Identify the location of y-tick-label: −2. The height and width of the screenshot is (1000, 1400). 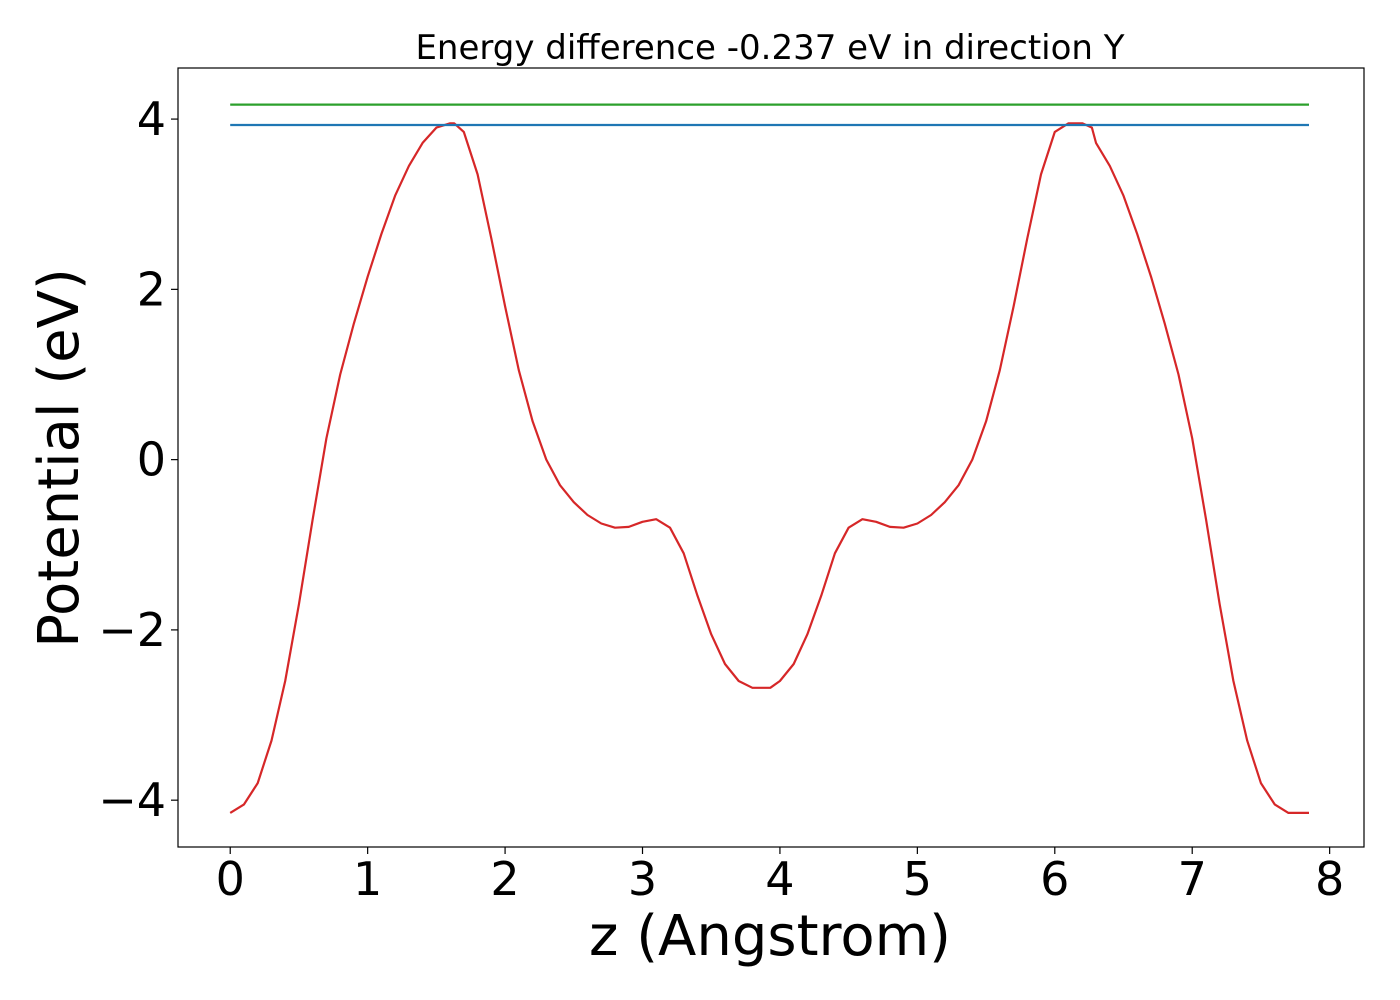
(132, 630).